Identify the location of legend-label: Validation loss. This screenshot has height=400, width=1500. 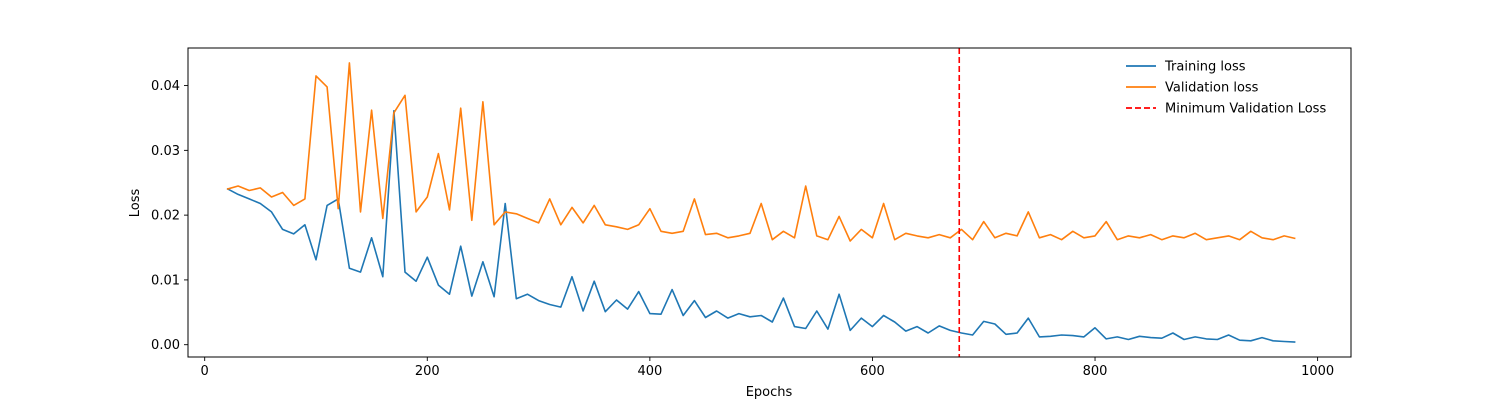
(1212, 88).